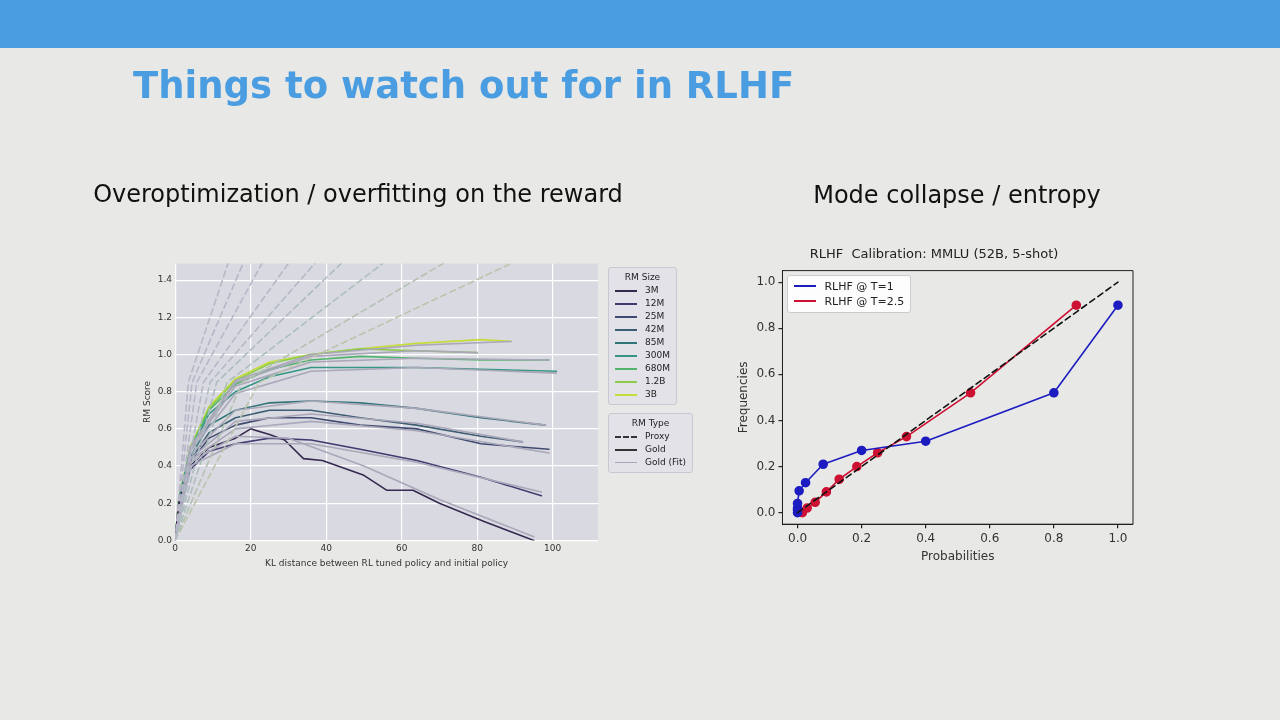  I want to click on text: Mode collapse / entropy, so click(957, 195).